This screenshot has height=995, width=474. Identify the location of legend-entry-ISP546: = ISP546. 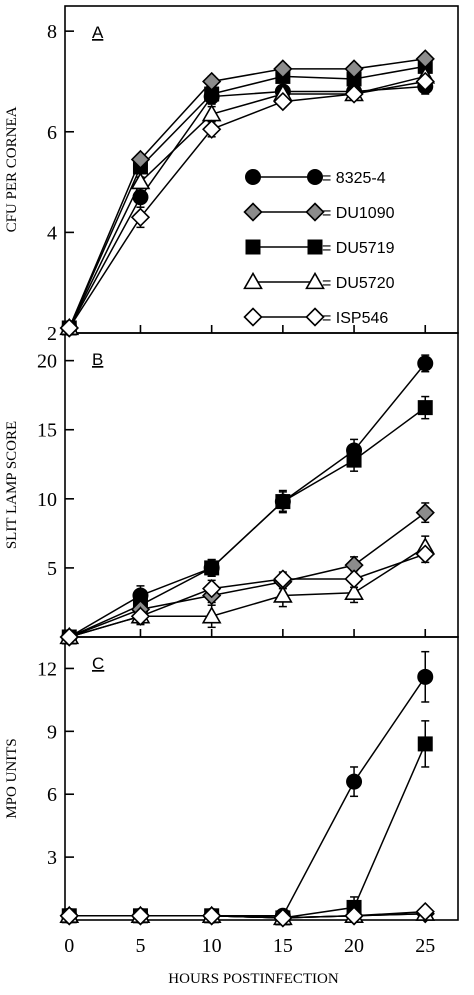
(355, 318).